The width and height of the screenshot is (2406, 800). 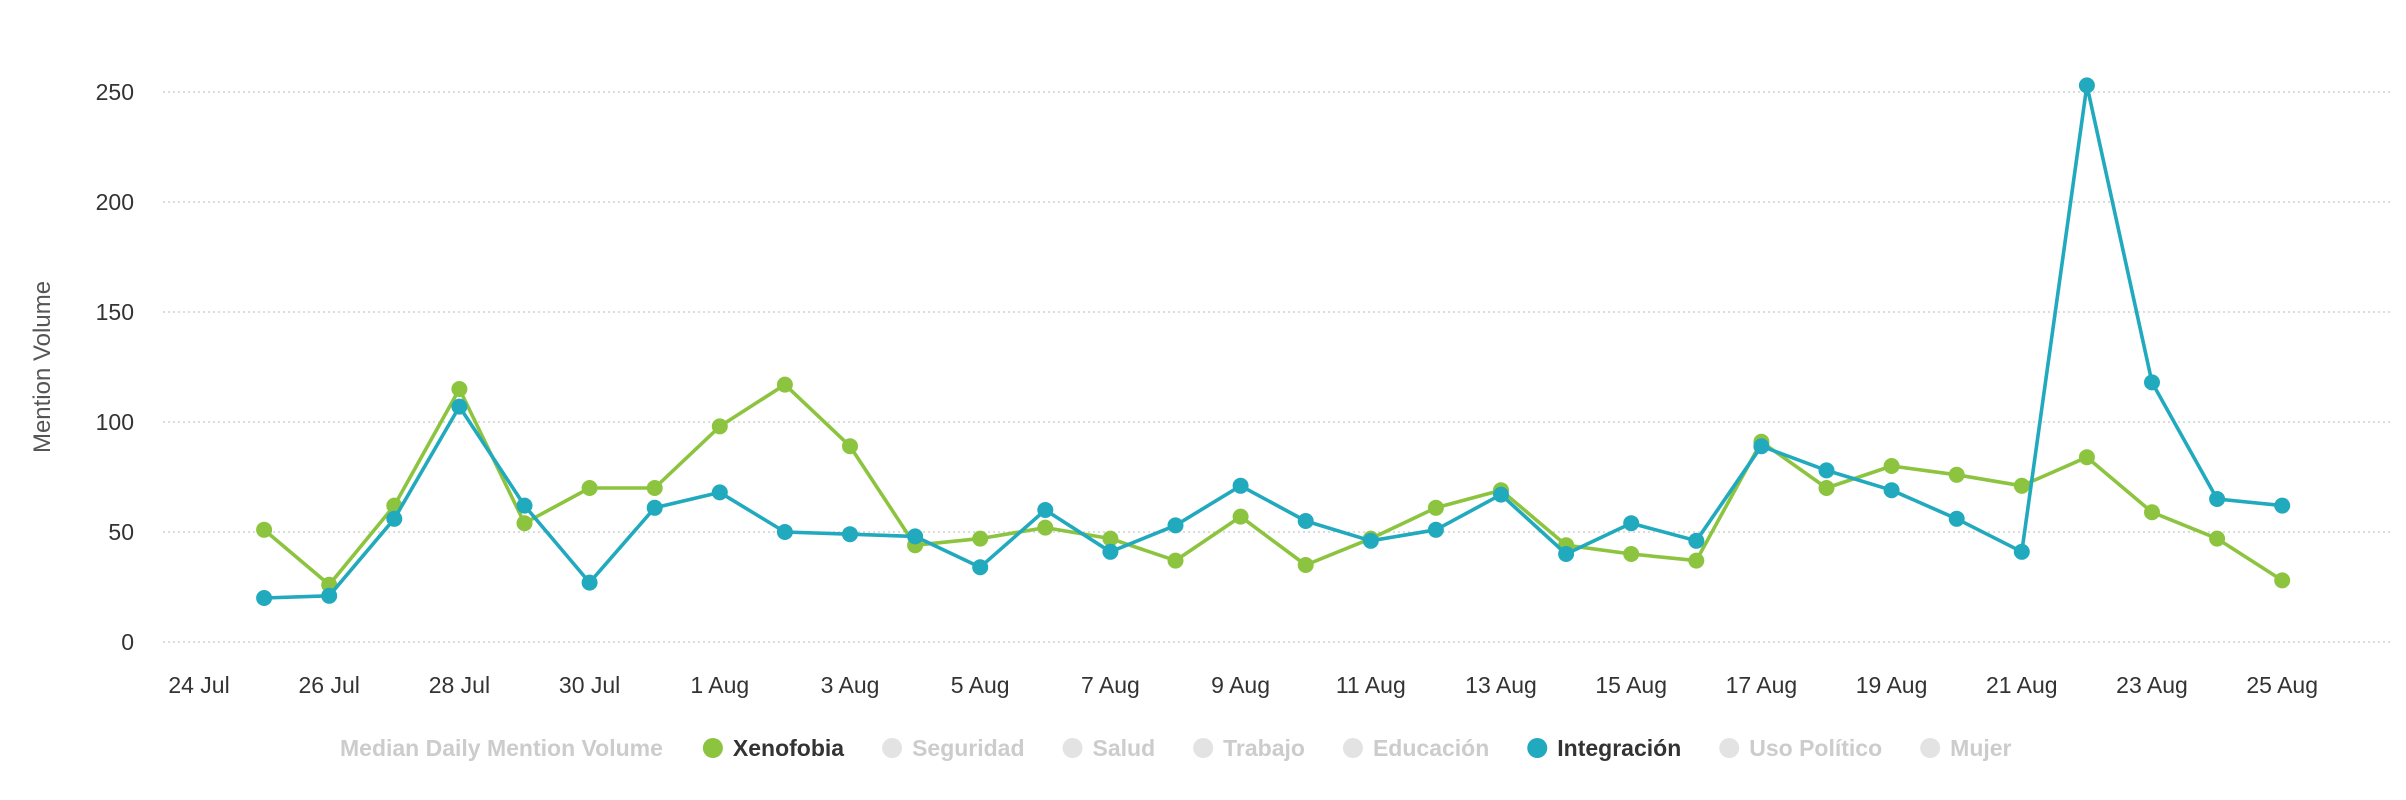 I want to click on x-tick-label: 7 Aug, so click(x=1110, y=685).